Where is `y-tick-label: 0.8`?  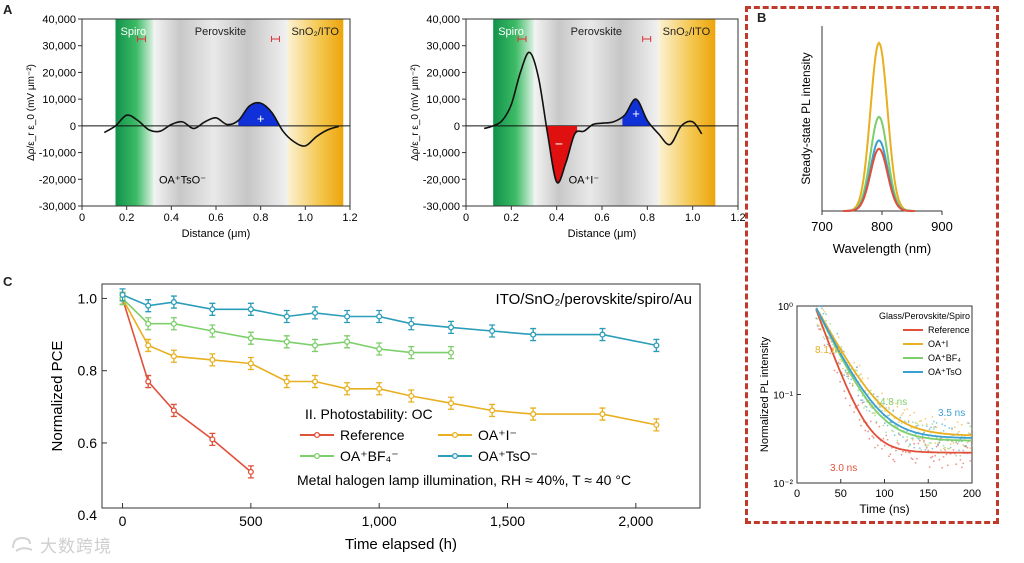
y-tick-label: 0.8 is located at coordinates (88, 371).